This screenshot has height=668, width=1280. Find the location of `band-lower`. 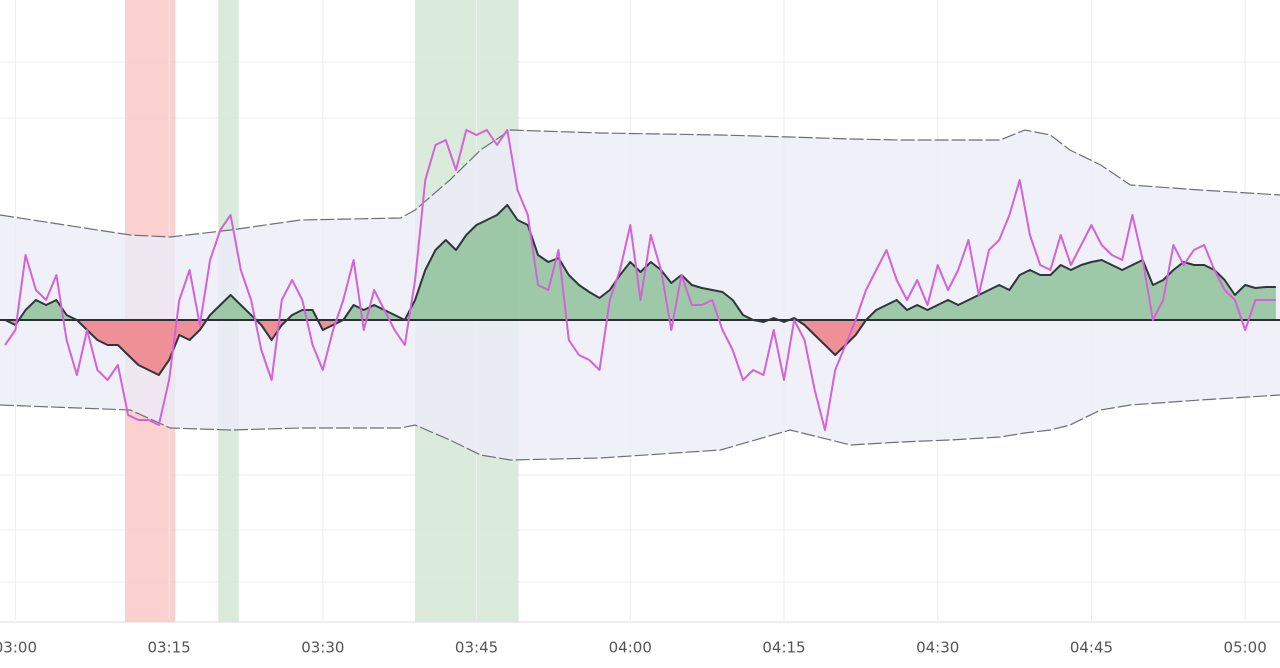

band-lower is located at coordinates (640, 427).